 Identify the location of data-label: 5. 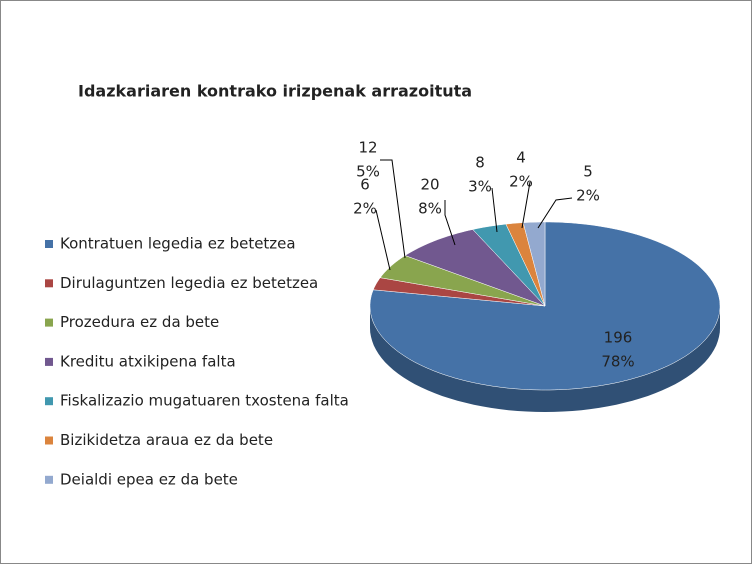
(588, 172).